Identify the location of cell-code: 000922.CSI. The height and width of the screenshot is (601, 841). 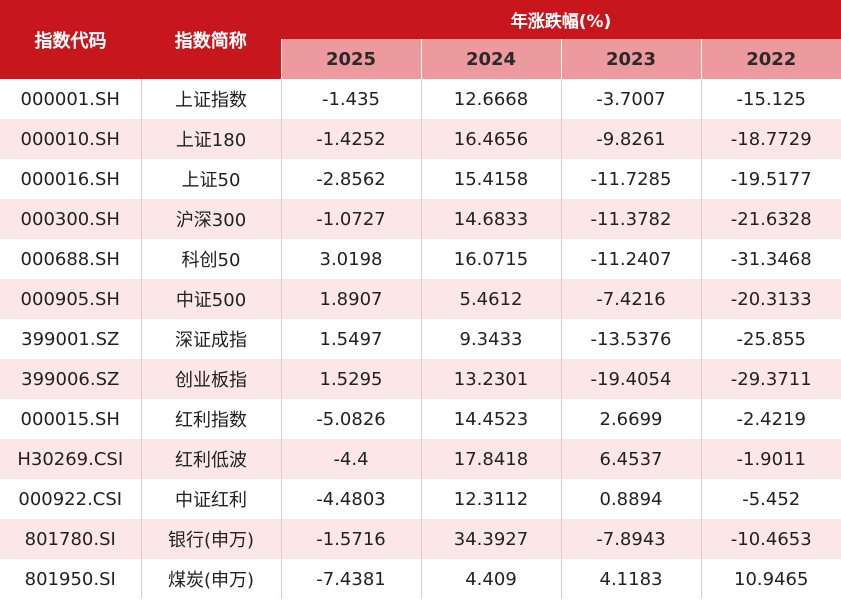
(70, 499).